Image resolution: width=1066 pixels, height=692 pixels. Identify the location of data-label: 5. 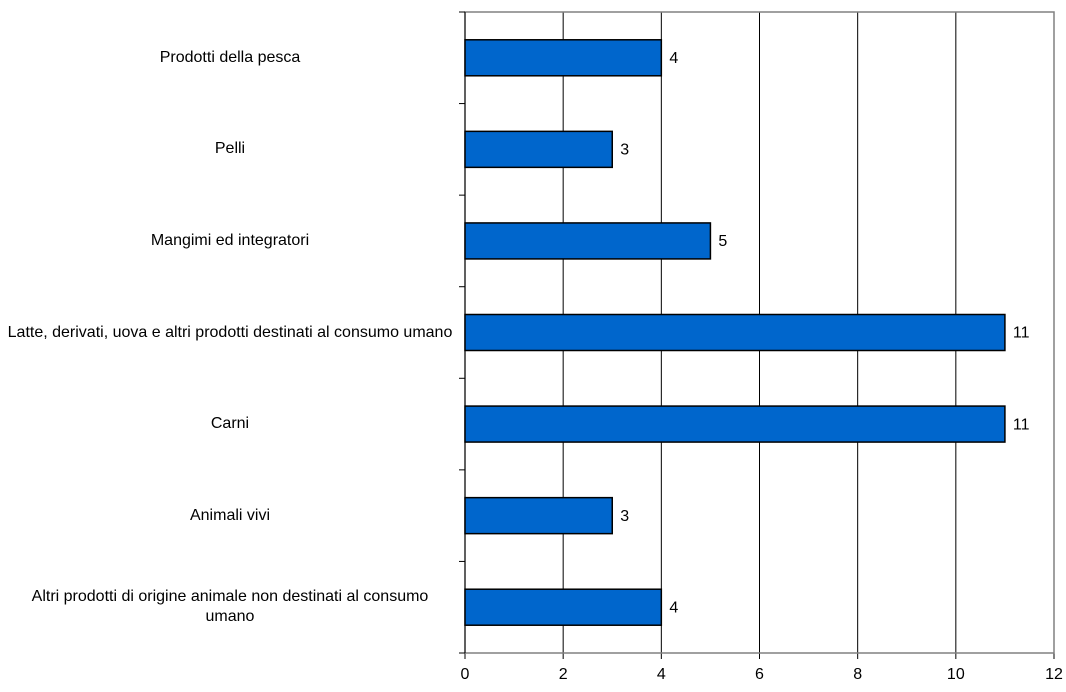
(722, 241).